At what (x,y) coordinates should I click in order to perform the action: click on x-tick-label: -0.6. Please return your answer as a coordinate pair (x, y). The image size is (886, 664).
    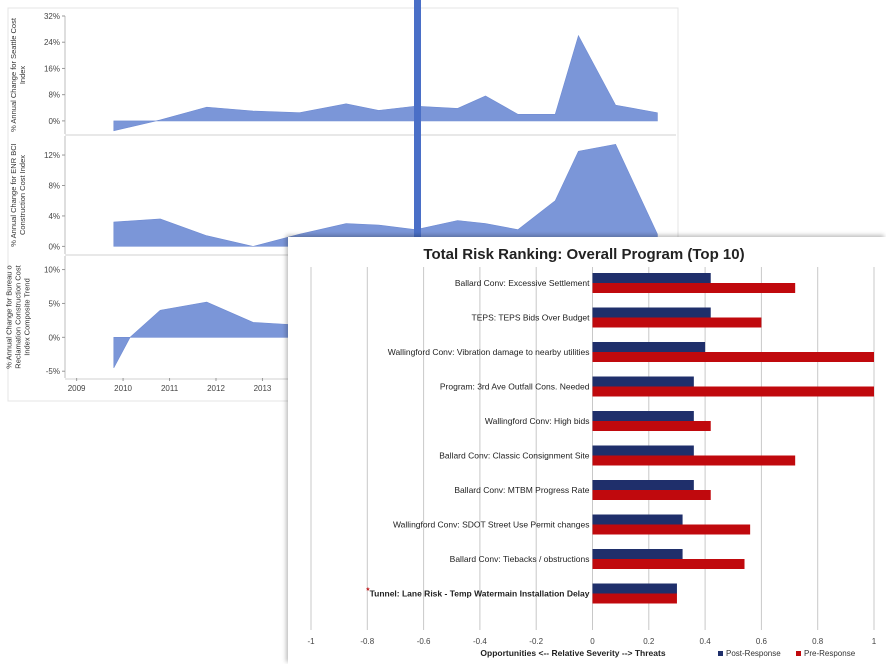
    Looking at the image, I should click on (424, 641).